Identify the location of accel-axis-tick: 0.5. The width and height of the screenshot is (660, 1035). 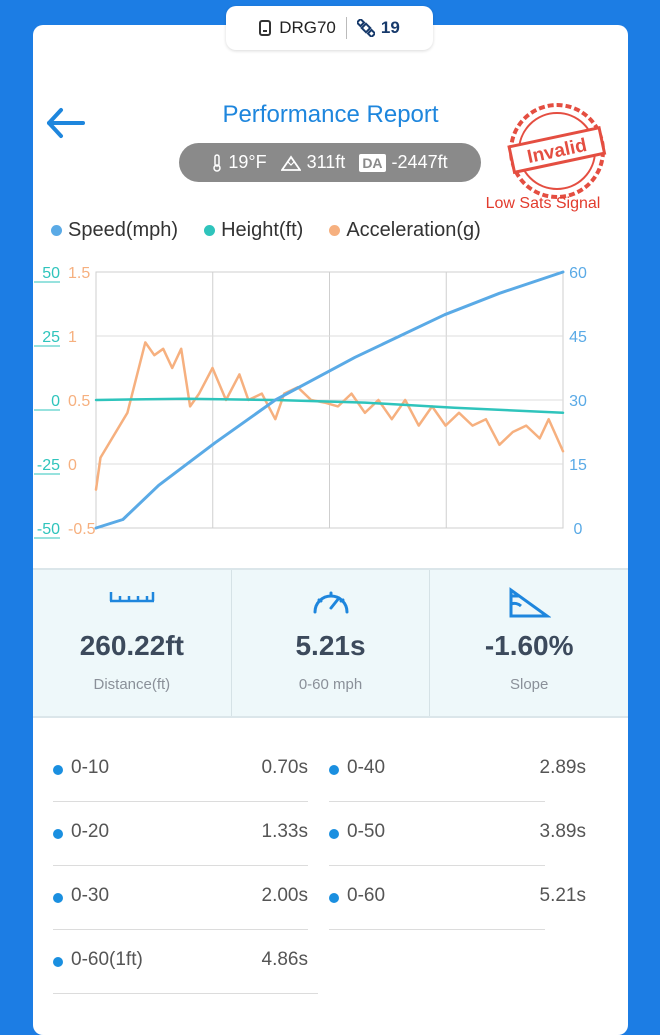
(79, 401).